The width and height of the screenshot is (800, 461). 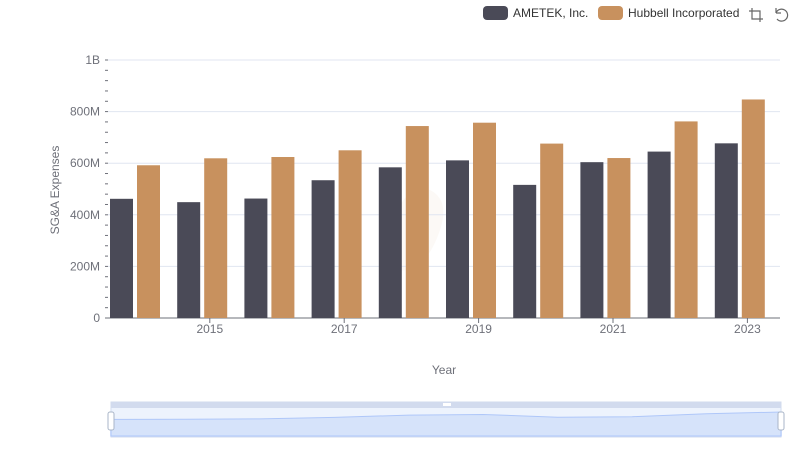 I want to click on y-tick-label: 200M, so click(x=85, y=266).